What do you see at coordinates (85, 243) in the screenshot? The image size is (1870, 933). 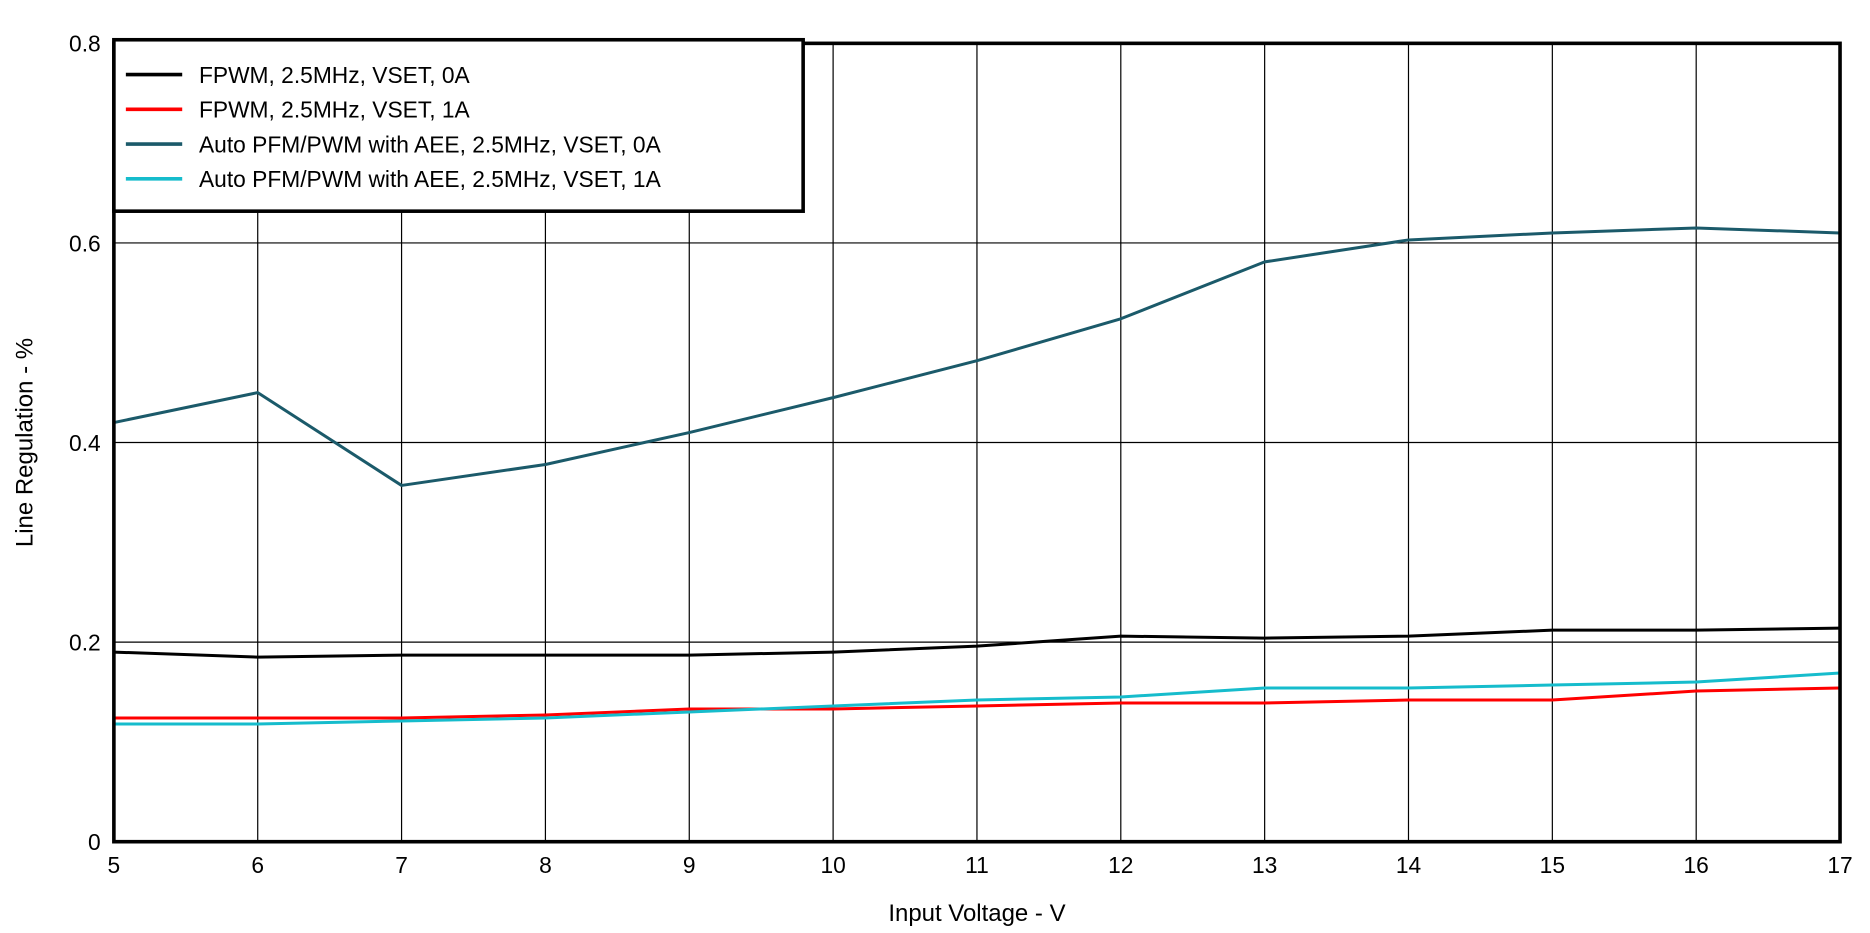 I see `y-tick-label: 0.6` at bounding box center [85, 243].